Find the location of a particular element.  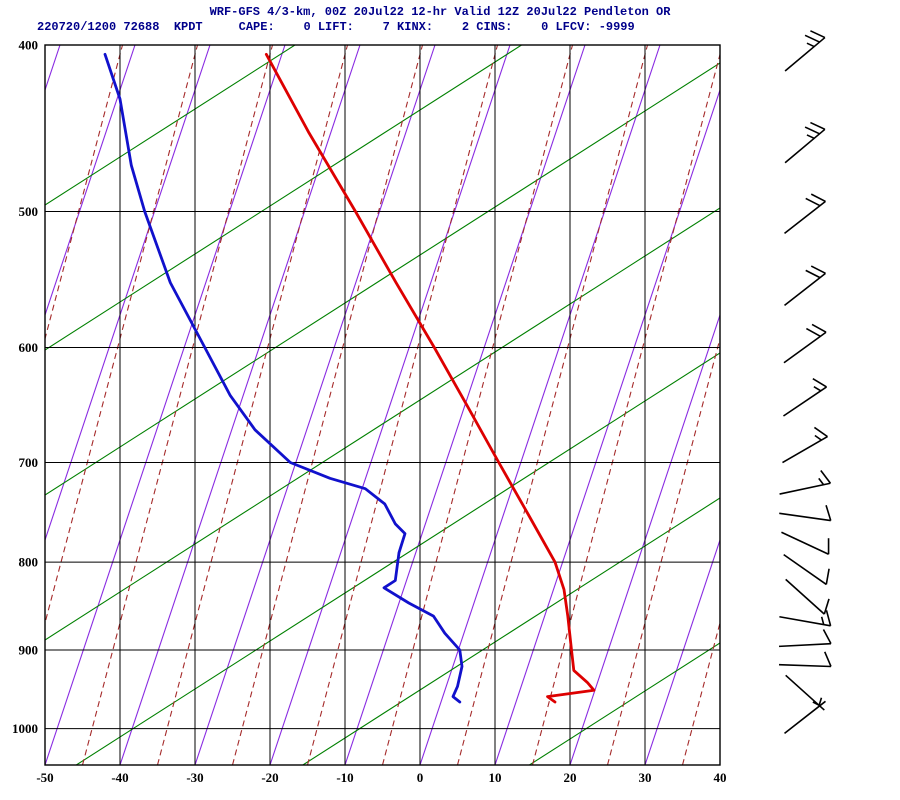

temperature-tick-label: -50 is located at coordinates (44, 777).